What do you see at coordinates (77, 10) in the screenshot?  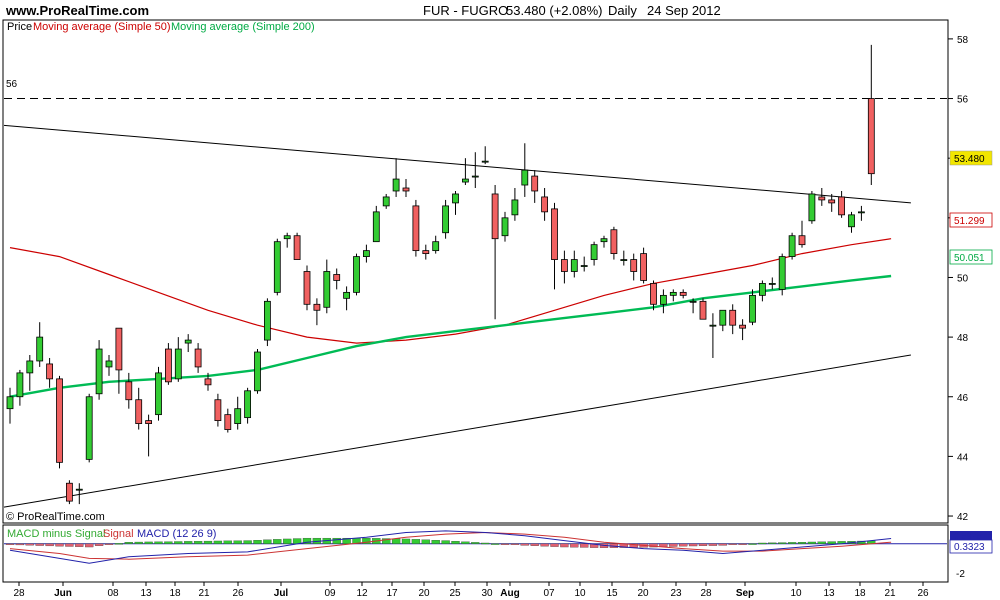 I see `site-url: www.ProRealTime.com` at bounding box center [77, 10].